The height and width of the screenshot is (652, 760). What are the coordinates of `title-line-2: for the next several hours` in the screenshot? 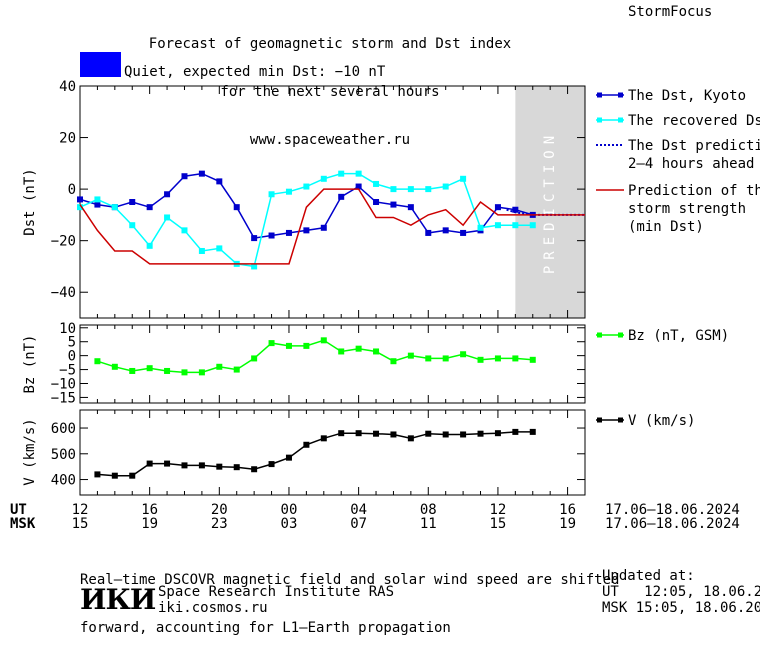 It's located at (330, 92).